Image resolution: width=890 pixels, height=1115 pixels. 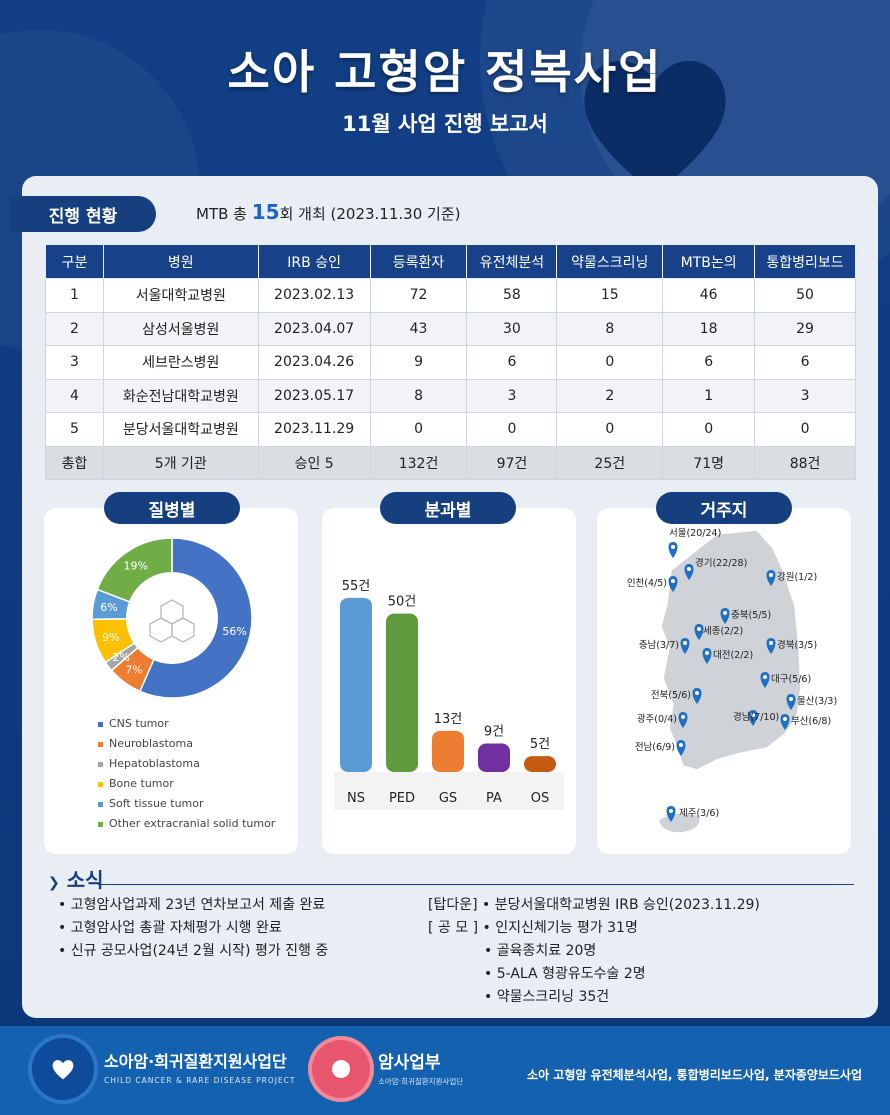 What do you see at coordinates (156, 803) in the screenshot?
I see `legend-label: Soft tissue tumor` at bounding box center [156, 803].